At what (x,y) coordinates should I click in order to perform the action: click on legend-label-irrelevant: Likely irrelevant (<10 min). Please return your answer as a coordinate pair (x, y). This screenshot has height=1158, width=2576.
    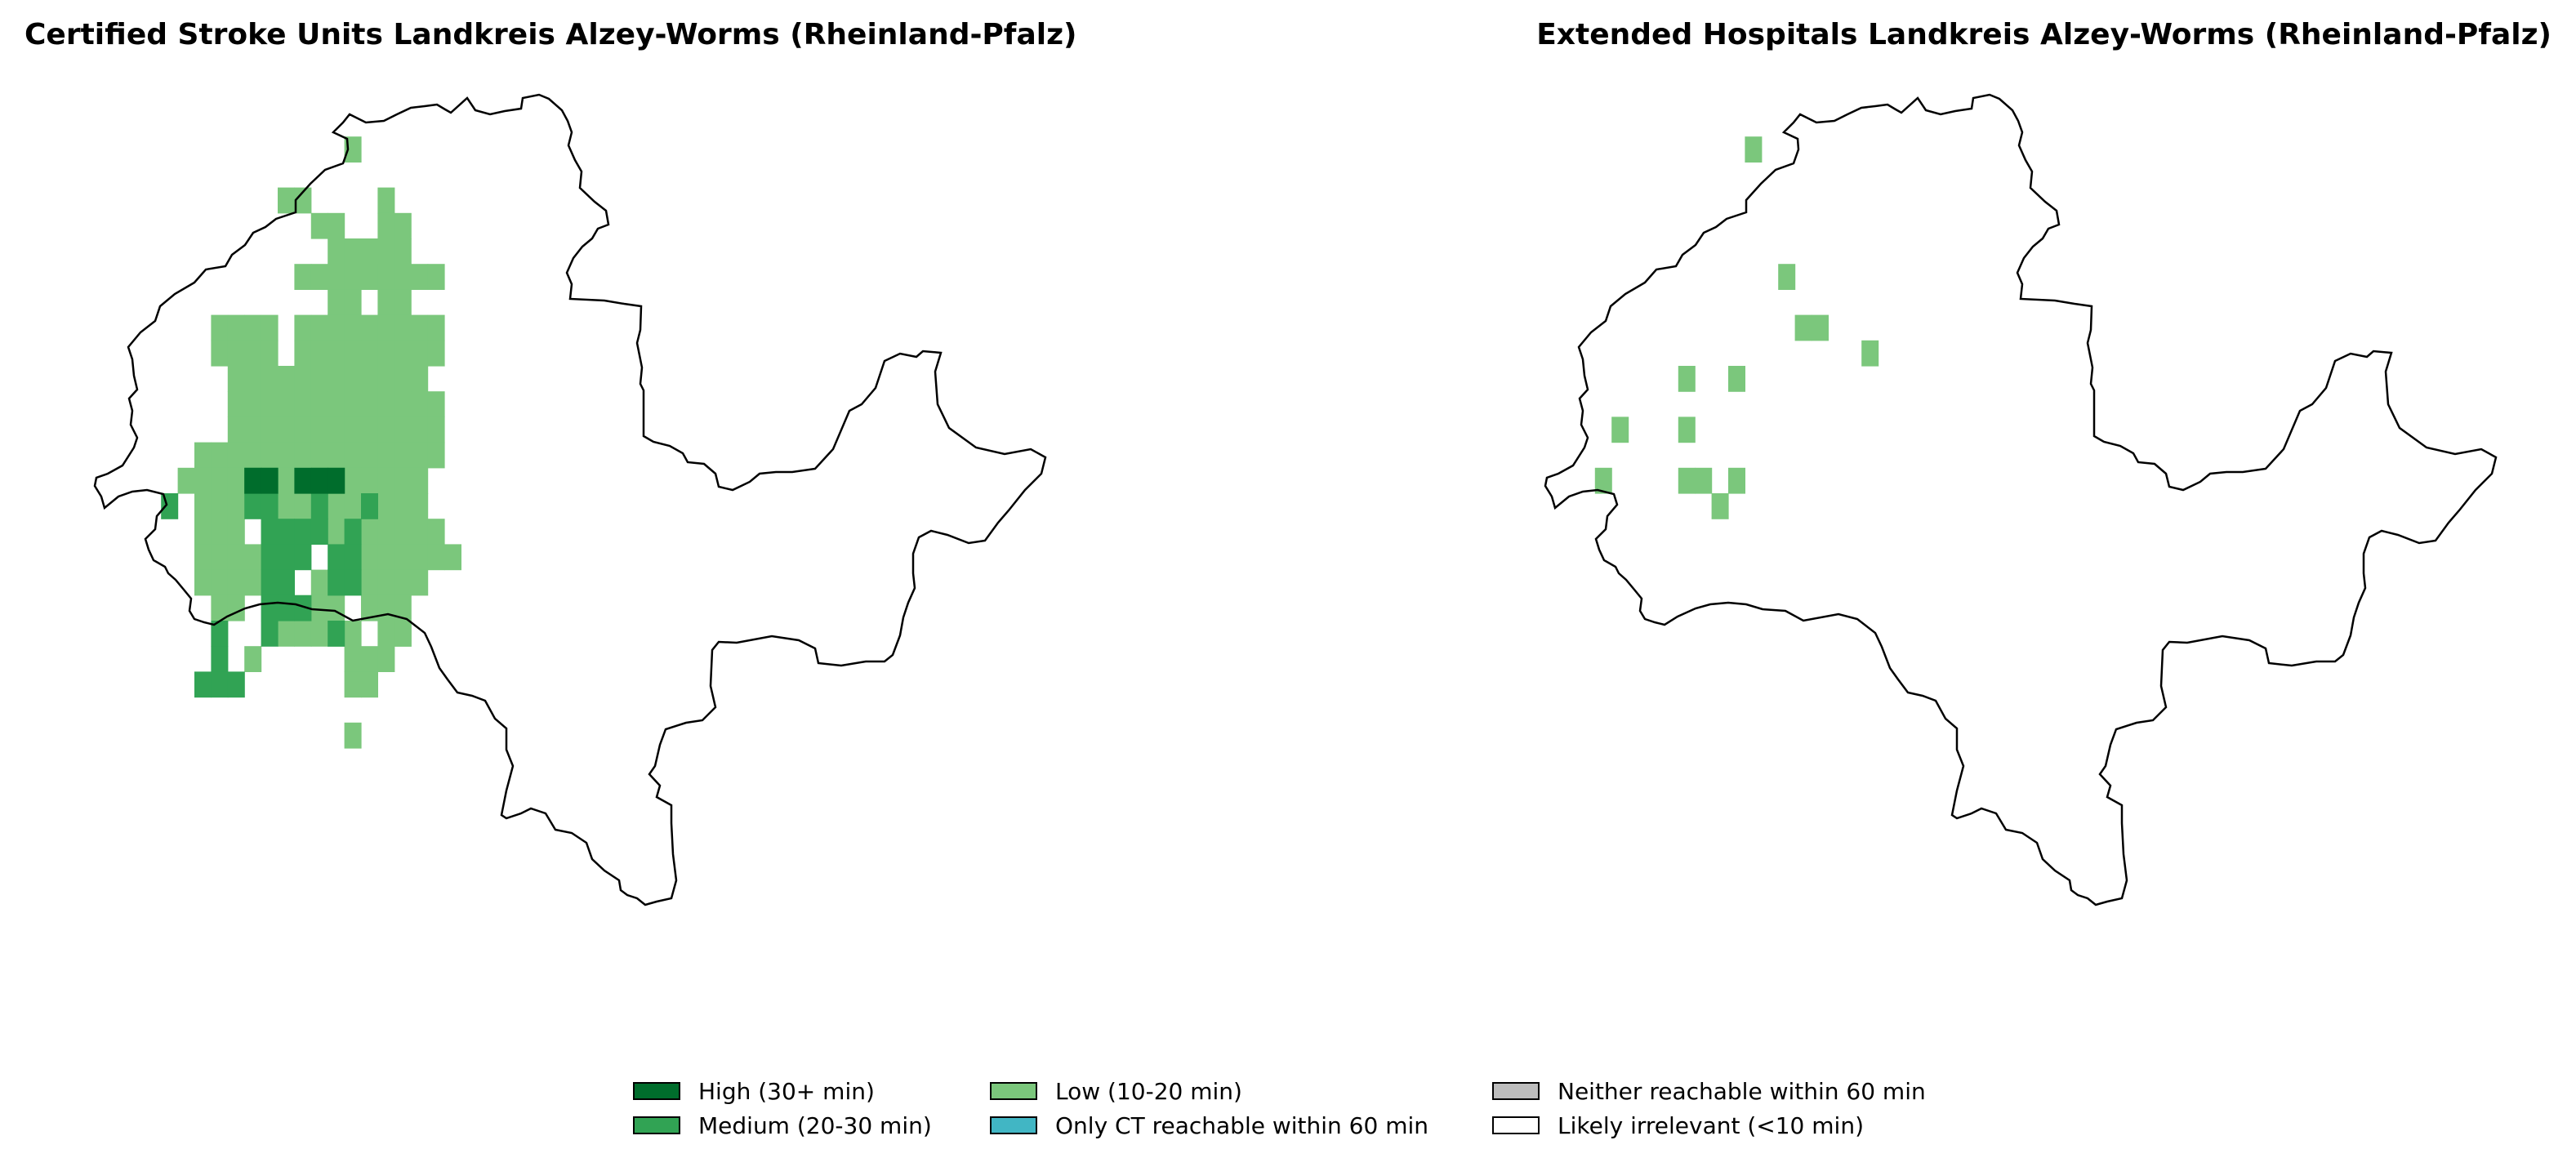
    Looking at the image, I should click on (1711, 1125).